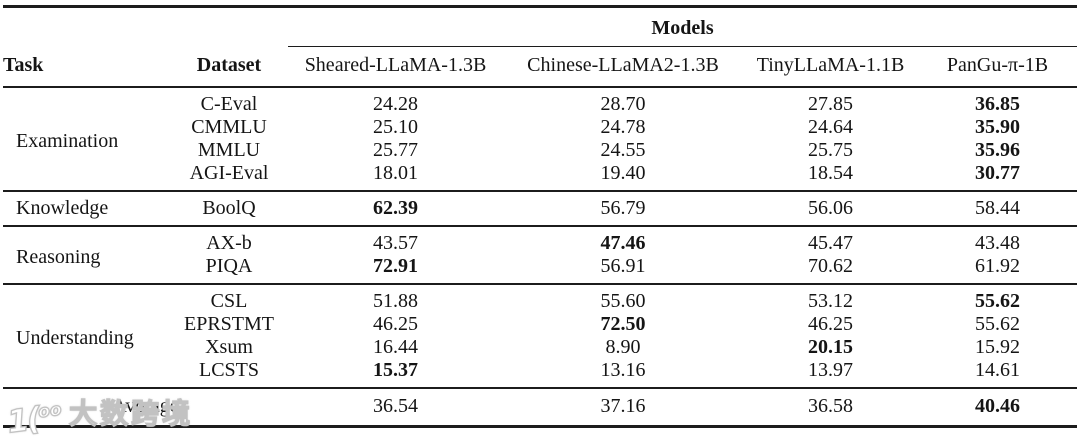 The width and height of the screenshot is (1080, 441). Describe the element at coordinates (623, 347) in the screenshot. I see `value-cell: 8.90` at that location.